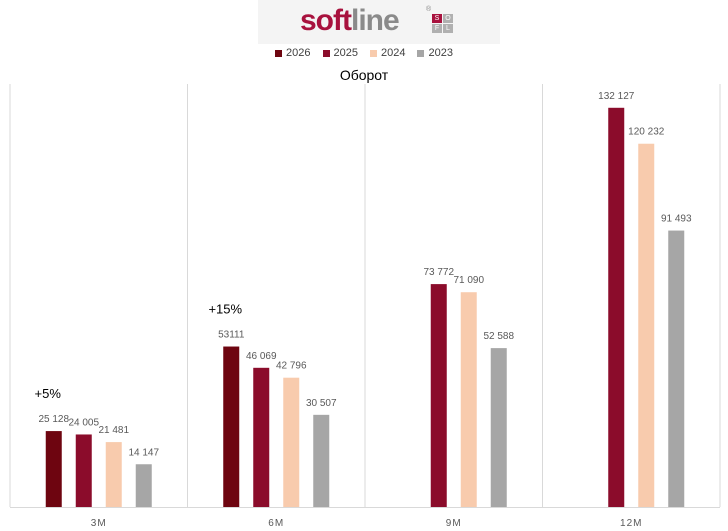 Image resolution: width=728 pixels, height=531 pixels. What do you see at coordinates (448, 28) in the screenshot?
I see `logo-cell: L` at bounding box center [448, 28].